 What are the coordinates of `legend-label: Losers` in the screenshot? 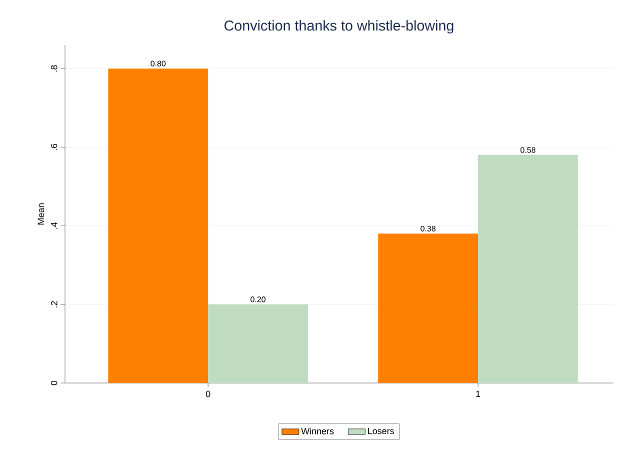 It's located at (381, 431).